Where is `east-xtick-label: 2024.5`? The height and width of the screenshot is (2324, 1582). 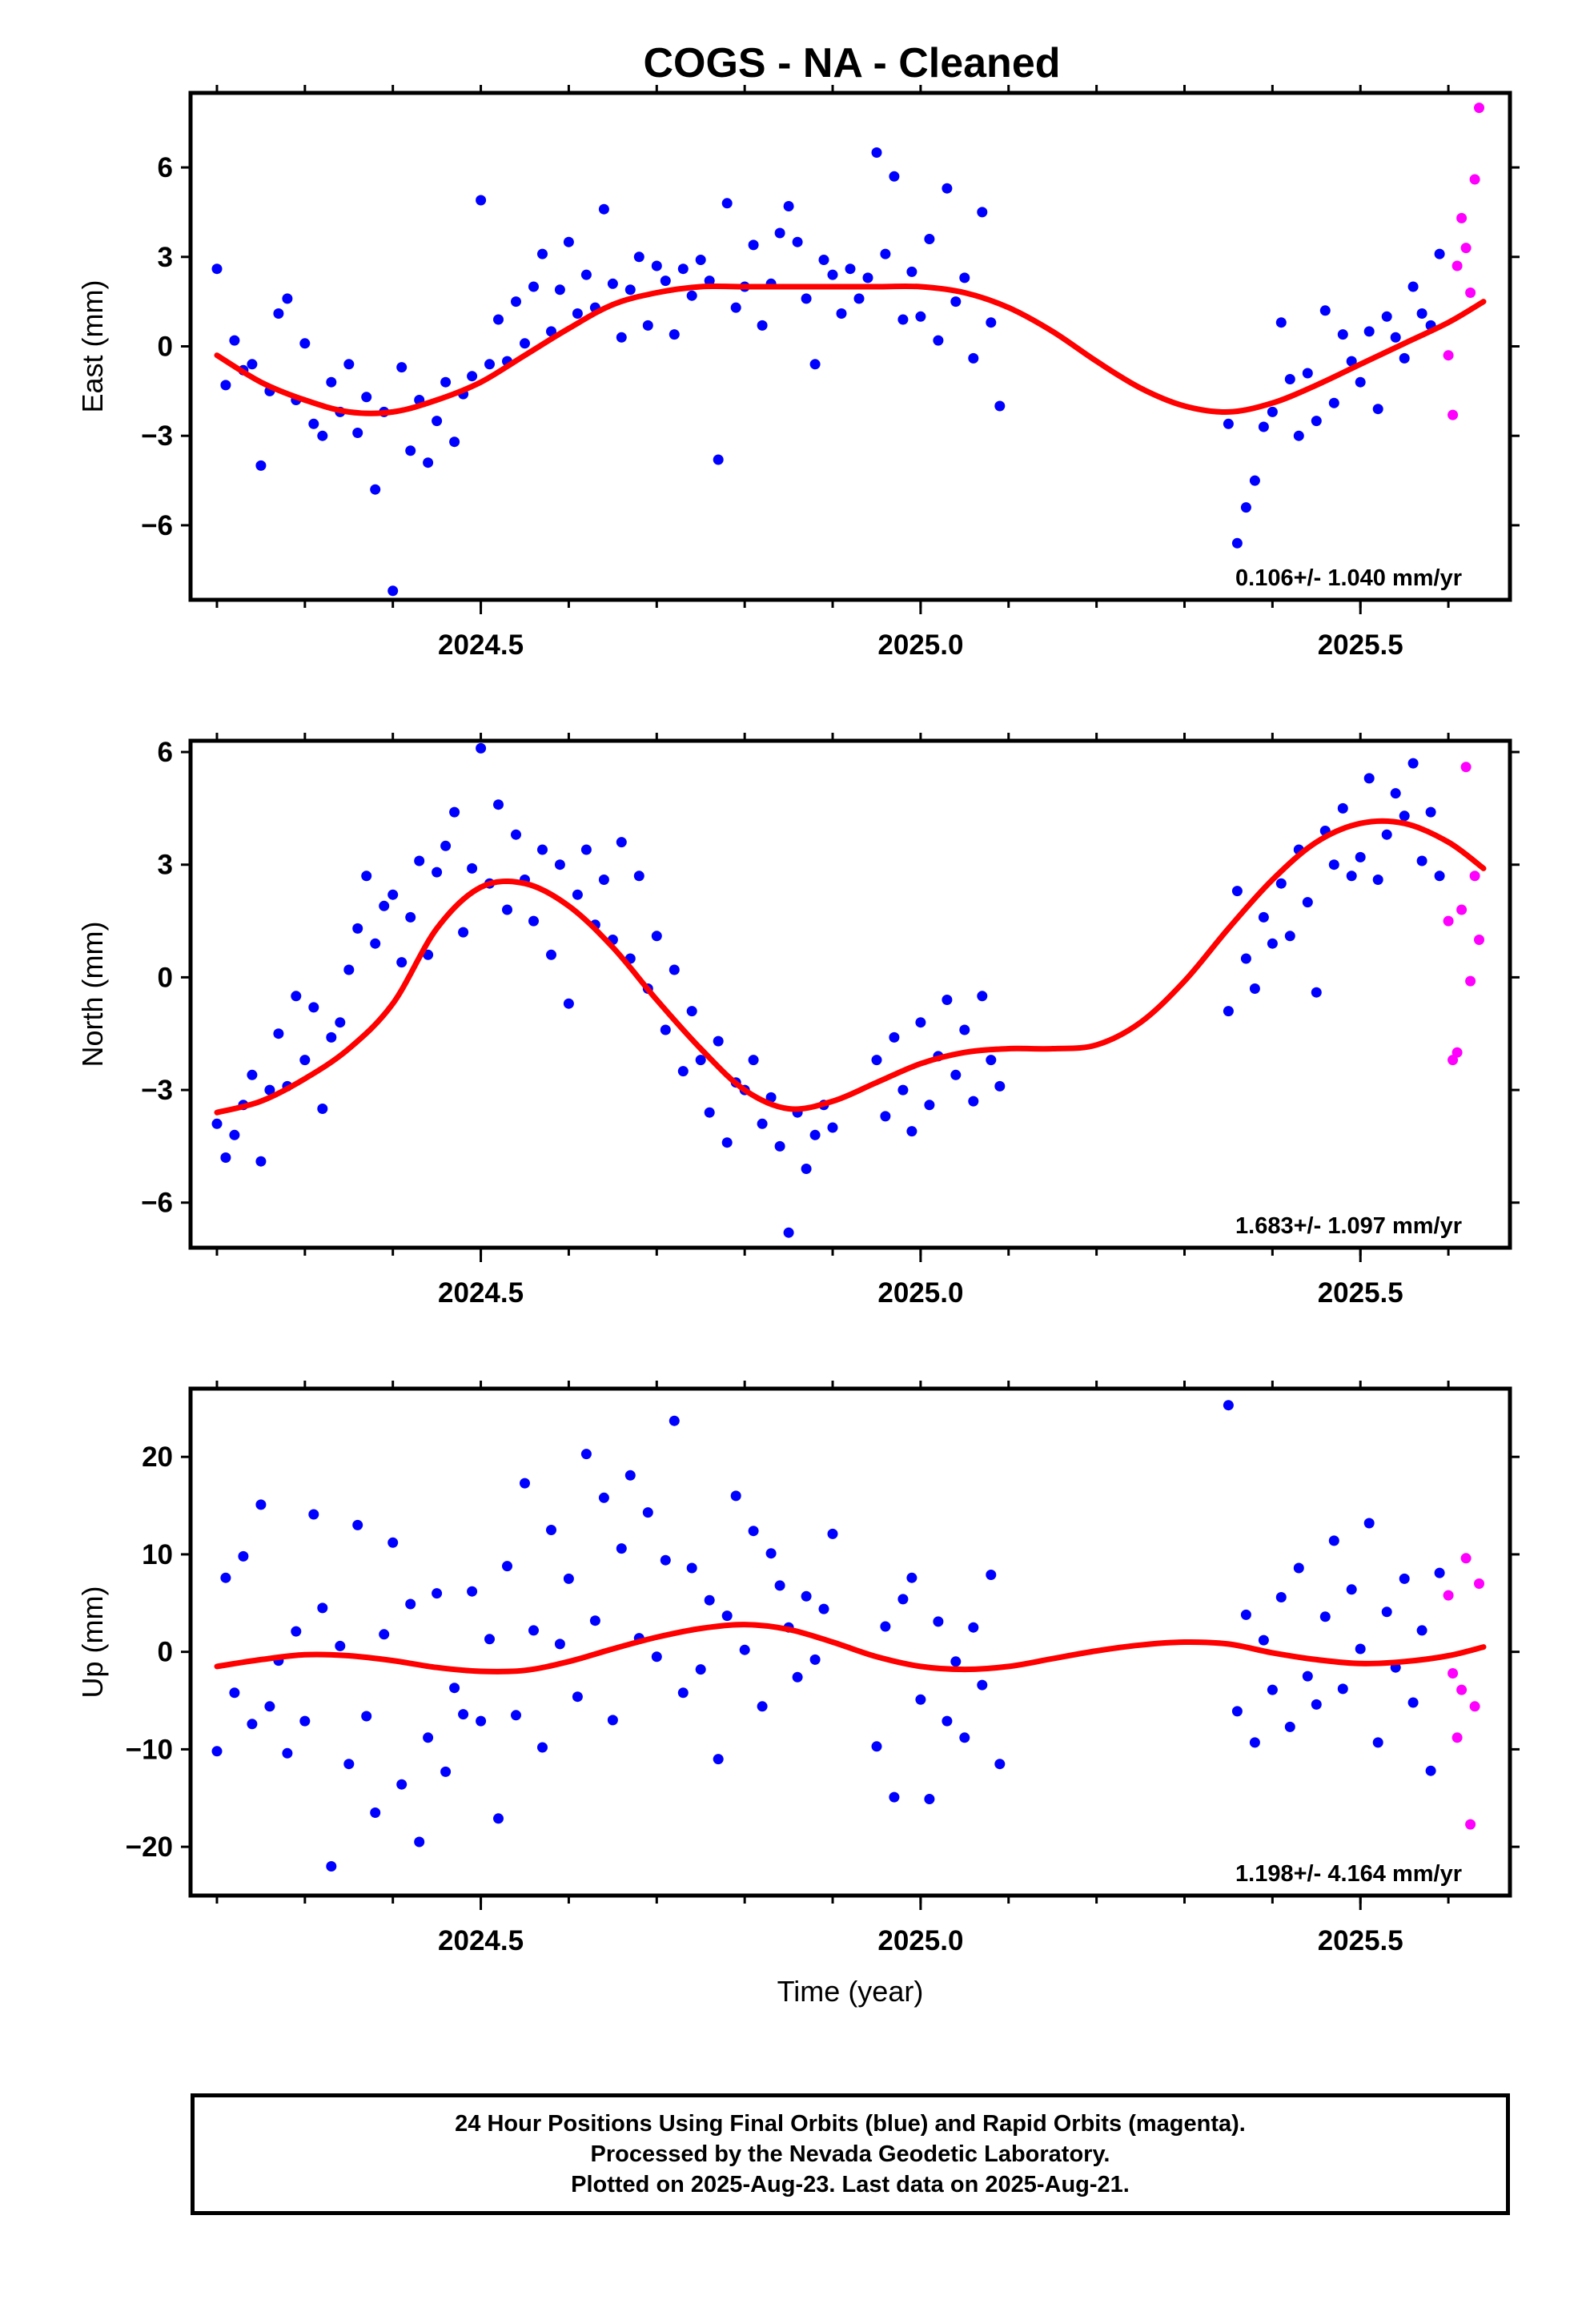 east-xtick-label: 2024.5 is located at coordinates (481, 645).